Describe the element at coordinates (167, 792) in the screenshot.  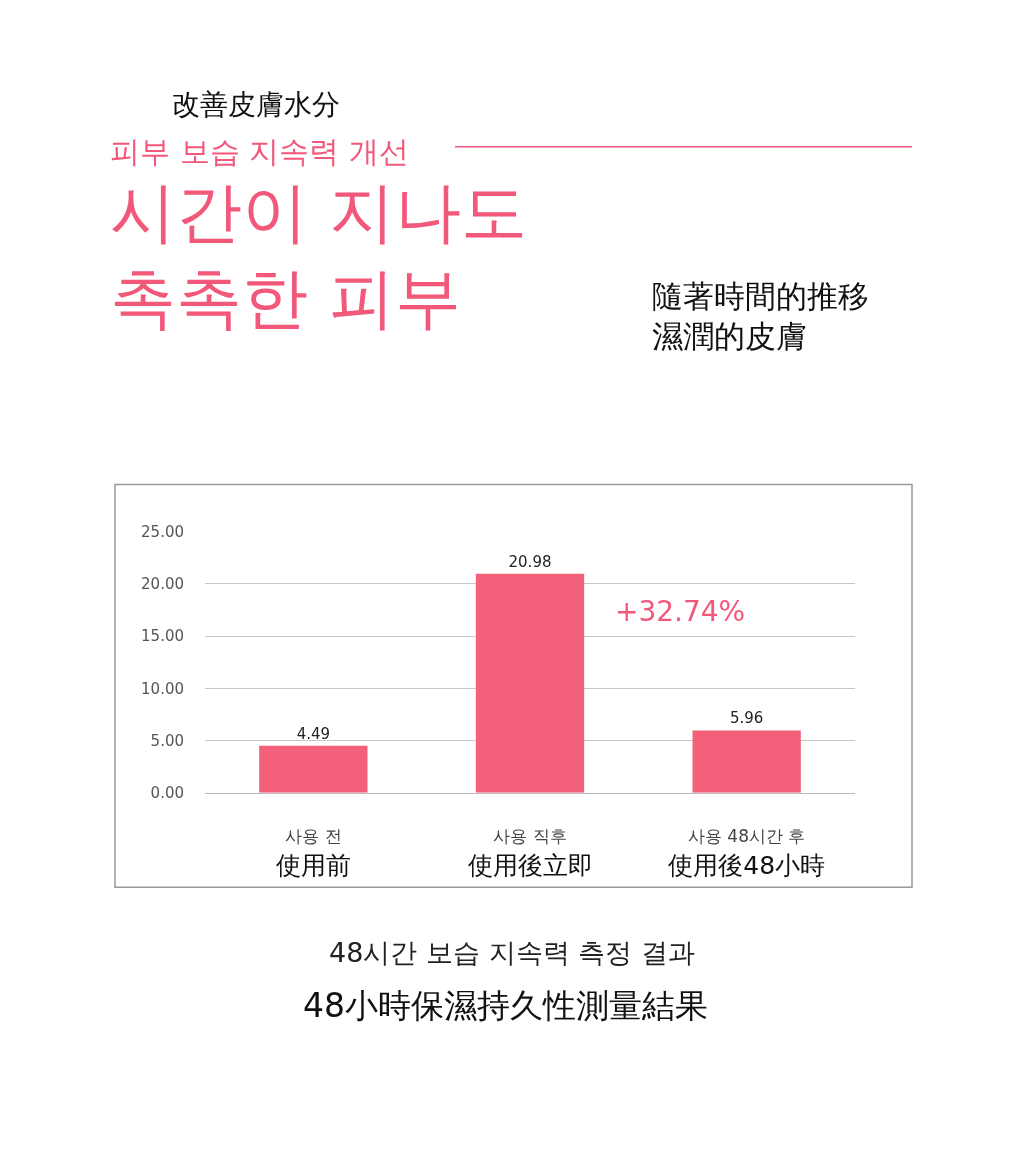
I see `y-tick-label: 0.00` at that location.